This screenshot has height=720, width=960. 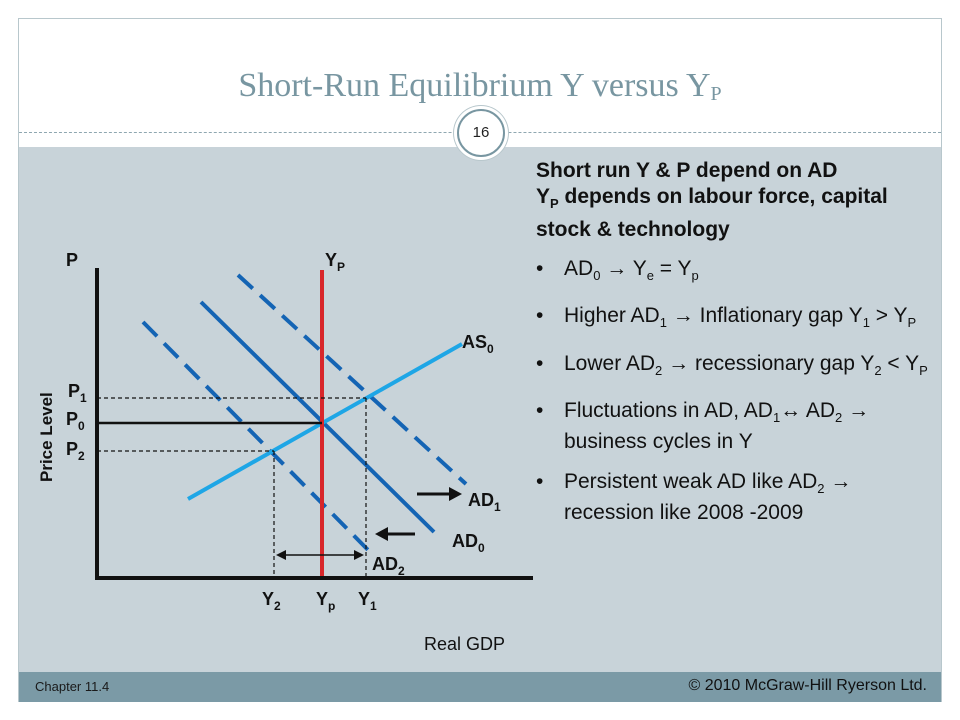 I want to click on ad2-shift-arrow-head, so click(x=381, y=534).